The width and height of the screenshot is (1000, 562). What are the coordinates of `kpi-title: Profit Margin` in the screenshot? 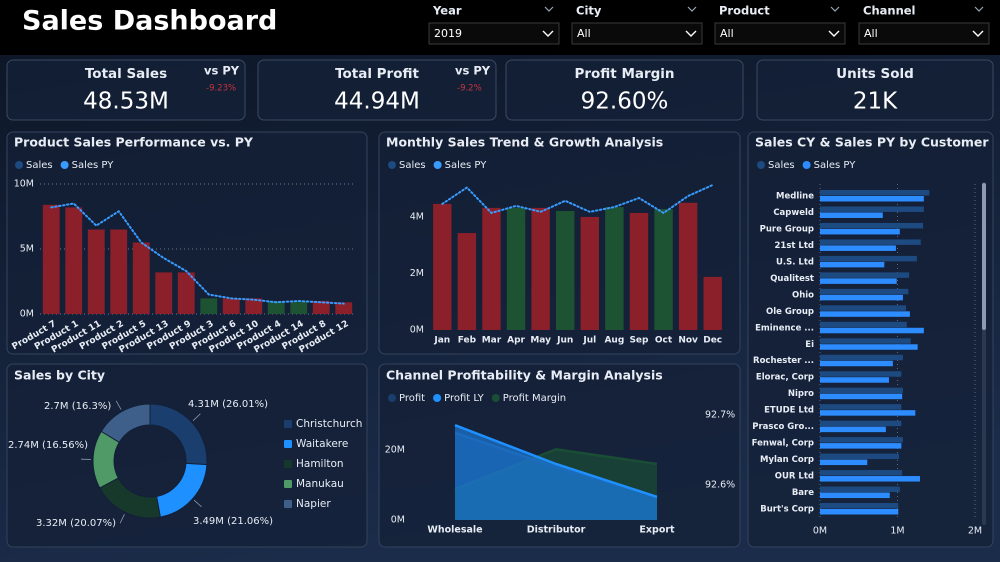 It's located at (624, 74).